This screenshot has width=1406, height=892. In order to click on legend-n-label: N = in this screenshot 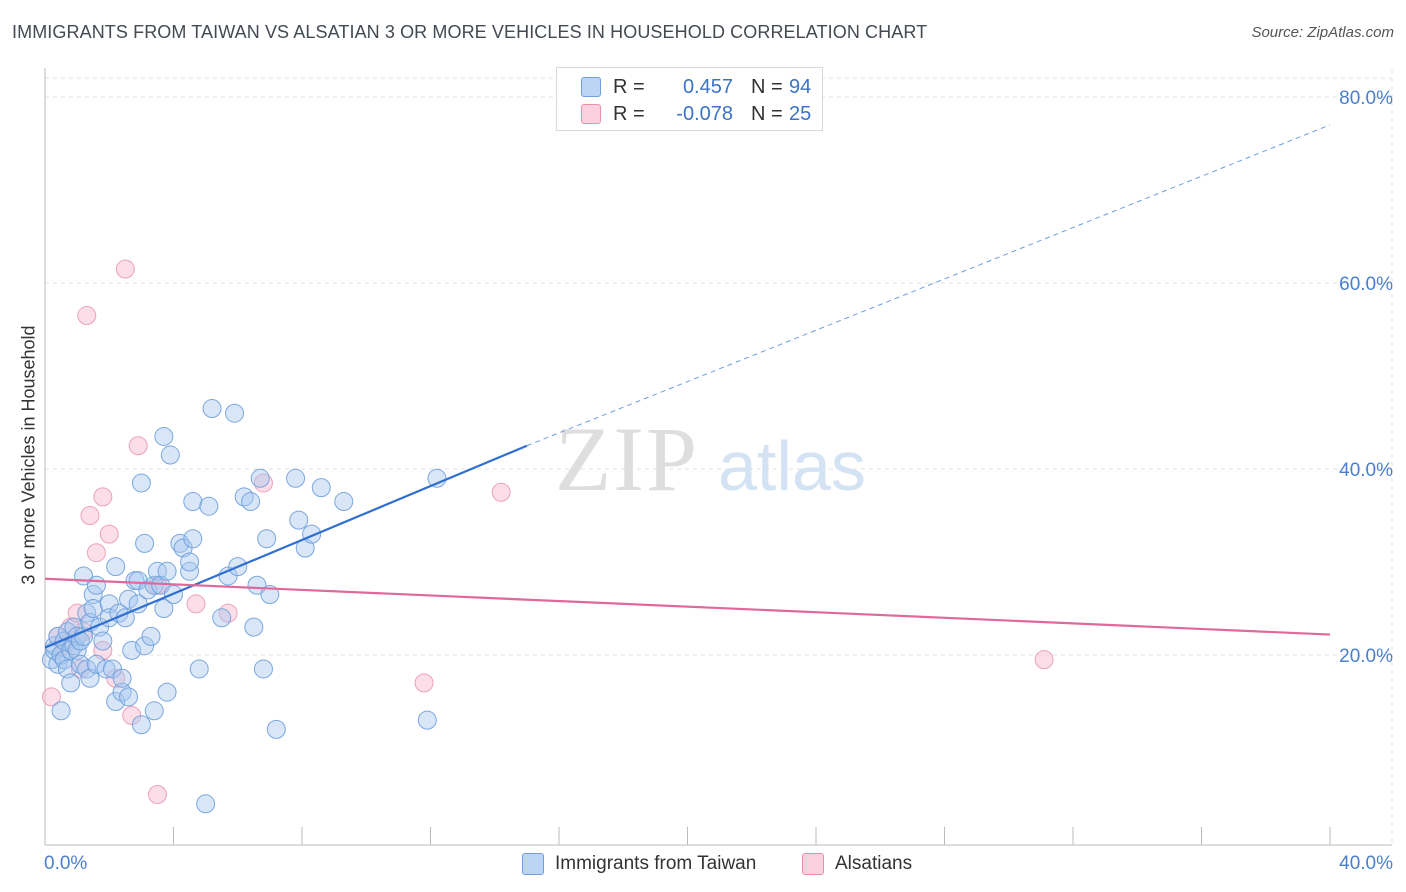, I will do `click(767, 86)`.